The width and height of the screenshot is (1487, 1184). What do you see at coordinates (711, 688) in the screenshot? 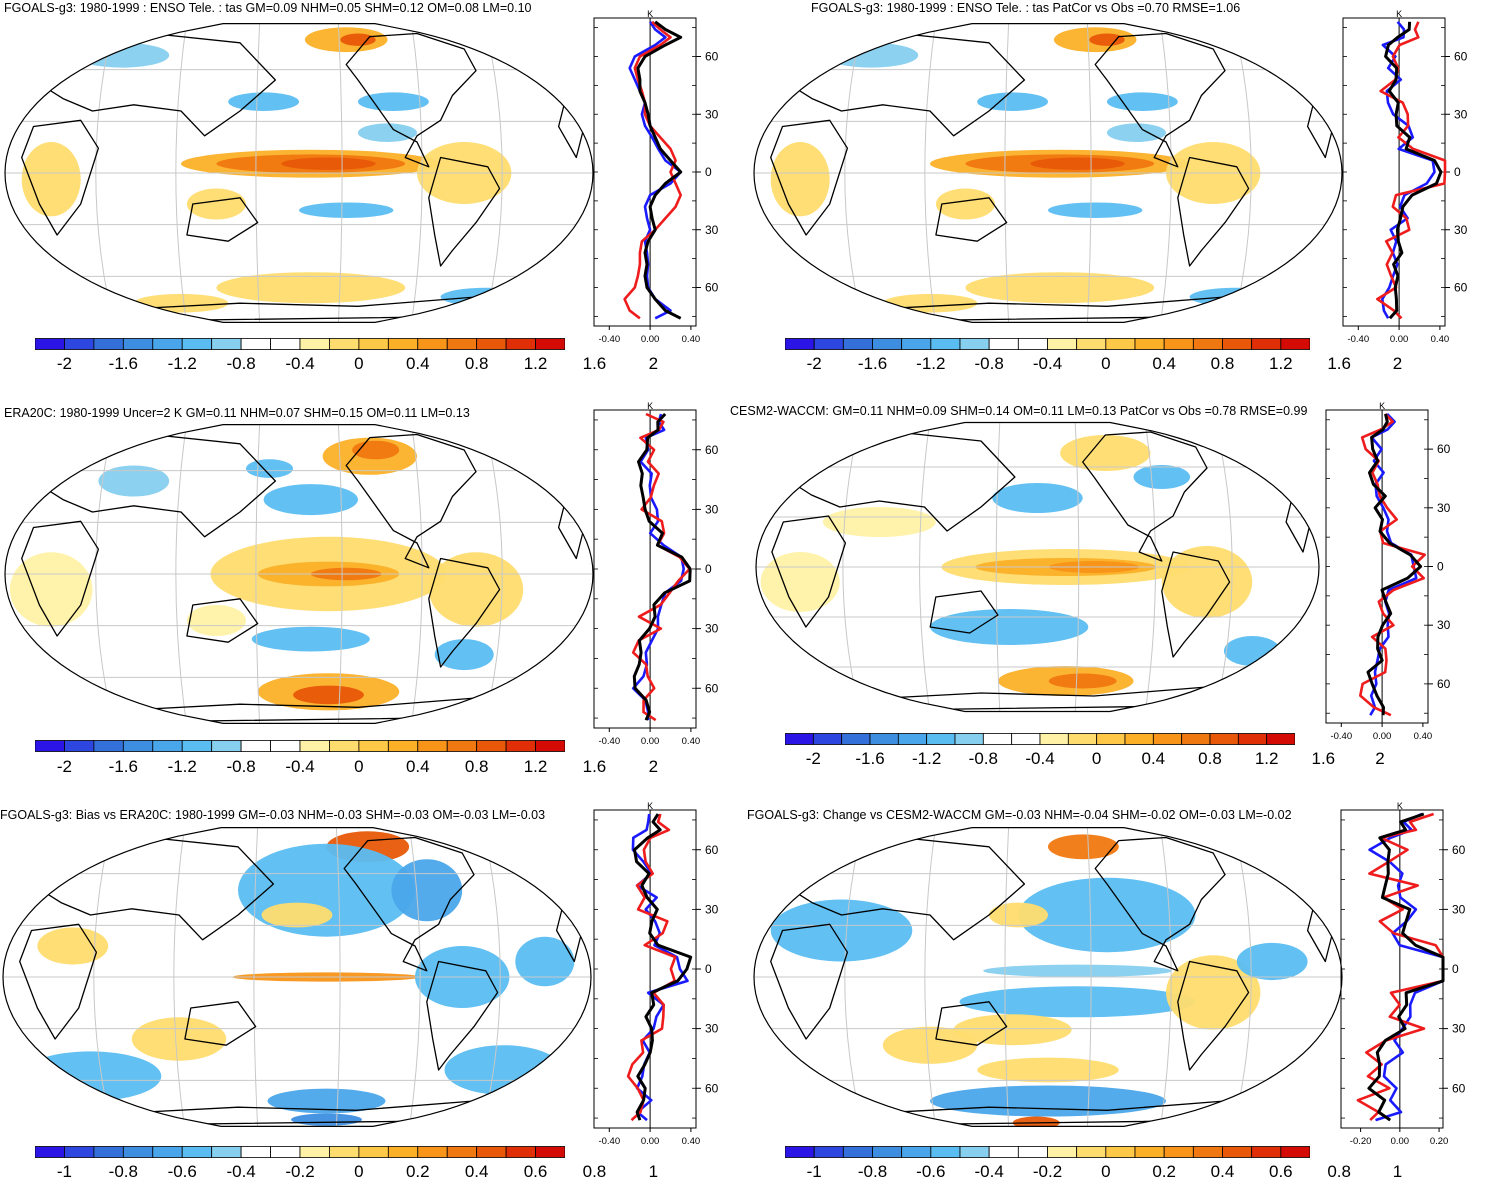
I see `lat-tick-label: 60S` at bounding box center [711, 688].